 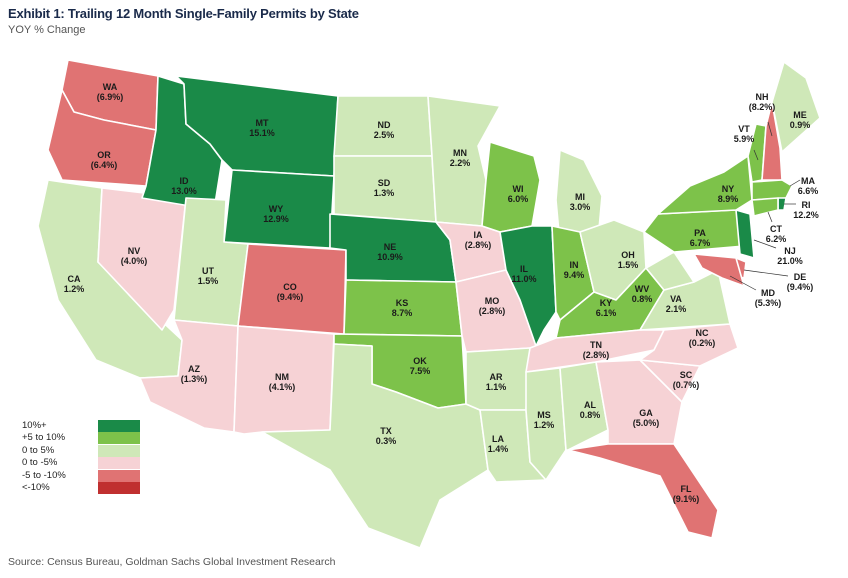 What do you see at coordinates (82, 426) in the screenshot?
I see `legend-row: 10%+` at bounding box center [82, 426].